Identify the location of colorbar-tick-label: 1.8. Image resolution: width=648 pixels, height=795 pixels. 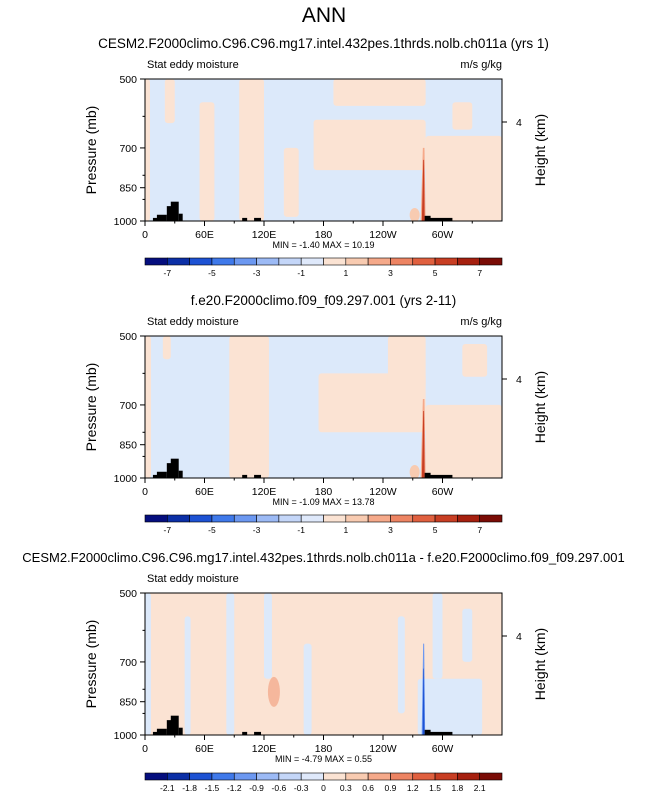
(457, 788).